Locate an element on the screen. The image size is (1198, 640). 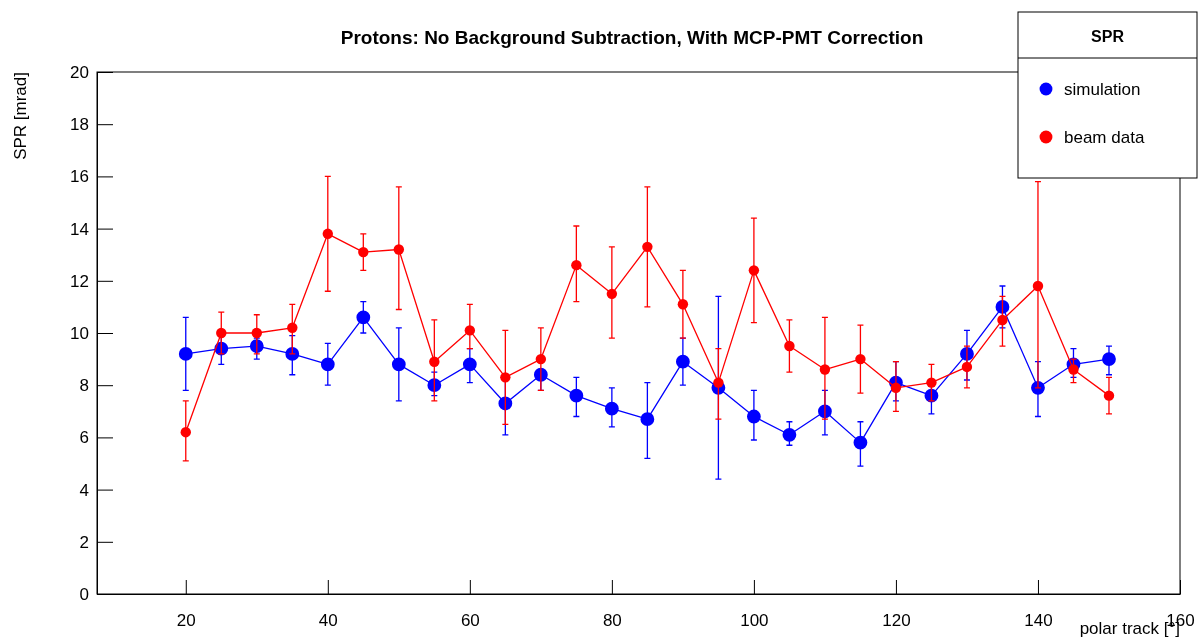
y-tick-label: 6 is located at coordinates (84, 438).